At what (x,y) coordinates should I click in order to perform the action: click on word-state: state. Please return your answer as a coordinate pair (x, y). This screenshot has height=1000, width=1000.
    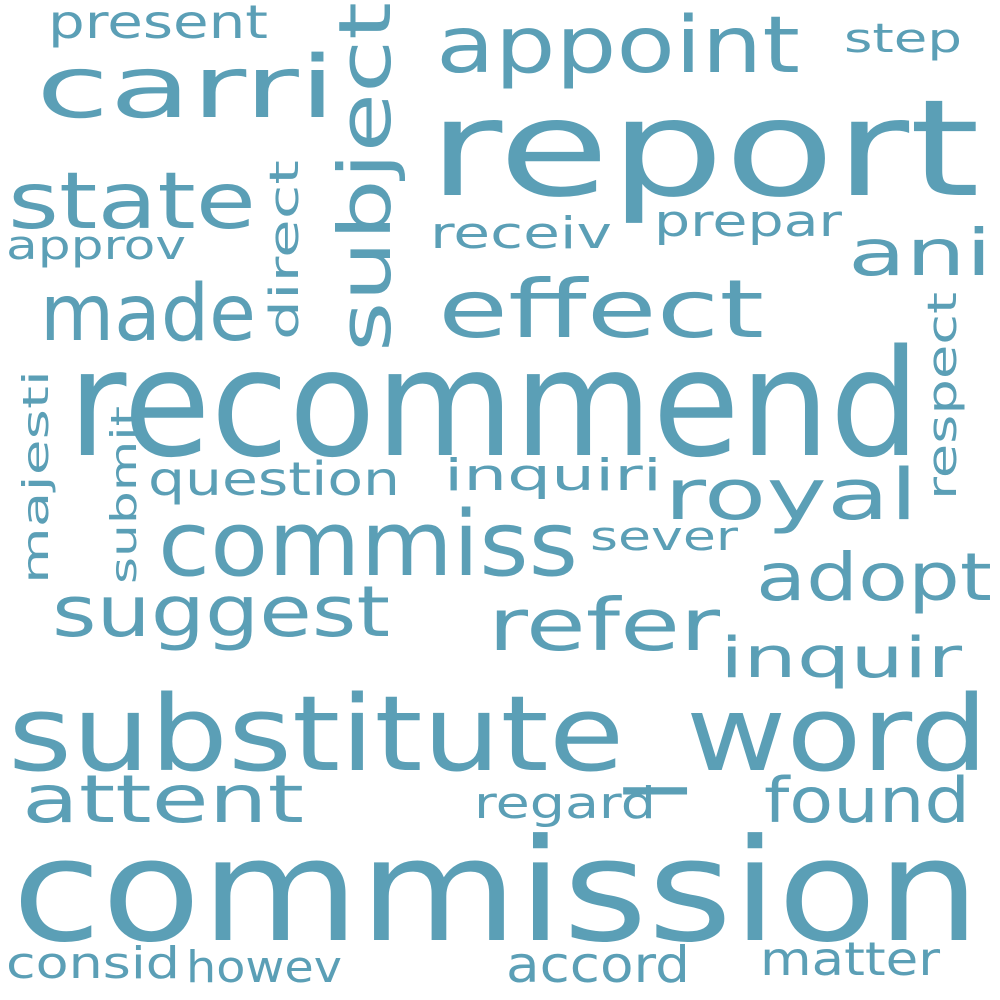
    Looking at the image, I should click on (132, 202).